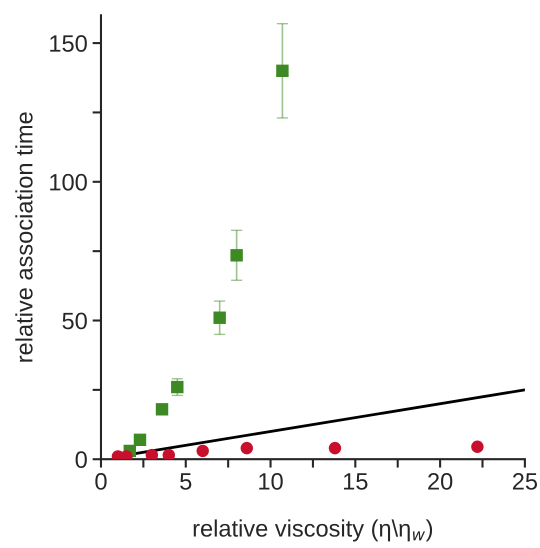 The height and width of the screenshot is (548, 540). Describe the element at coordinates (271, 481) in the screenshot. I see `x-tick-label: 10` at that location.